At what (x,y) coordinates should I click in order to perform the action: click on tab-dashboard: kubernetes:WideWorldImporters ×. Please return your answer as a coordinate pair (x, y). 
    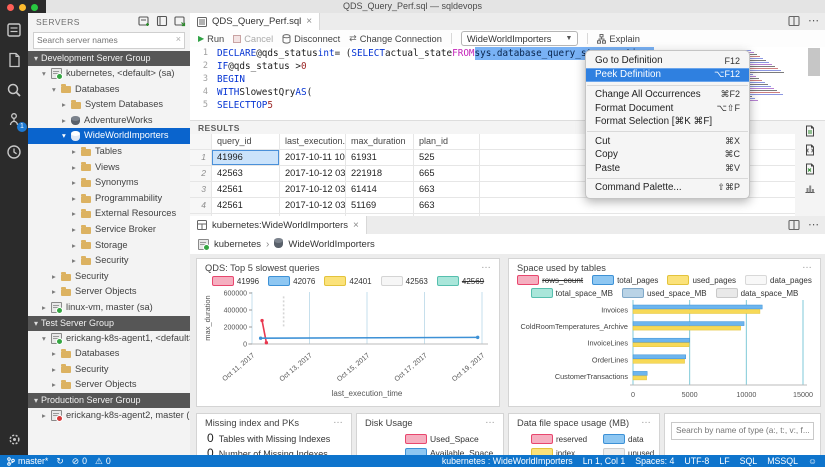
    Looking at the image, I should click on (278, 225).